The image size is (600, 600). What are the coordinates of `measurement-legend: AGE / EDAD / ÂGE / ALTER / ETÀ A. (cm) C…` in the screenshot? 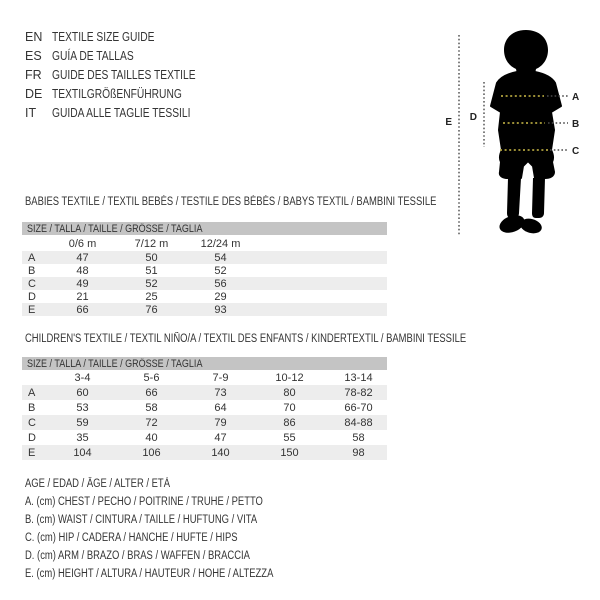 It's located at (176, 529).